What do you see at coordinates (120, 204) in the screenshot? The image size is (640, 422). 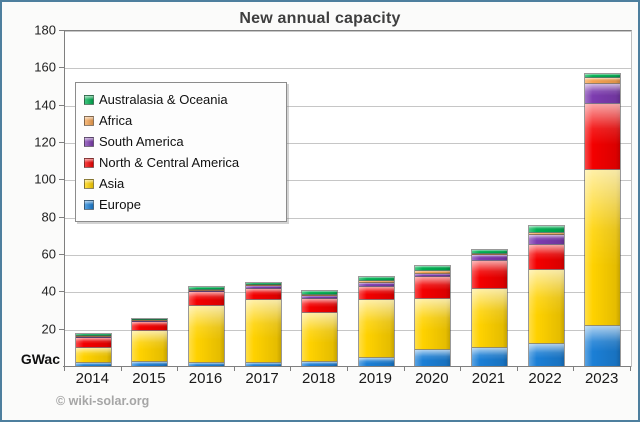 I see `legend-label: Europe` at bounding box center [120, 204].